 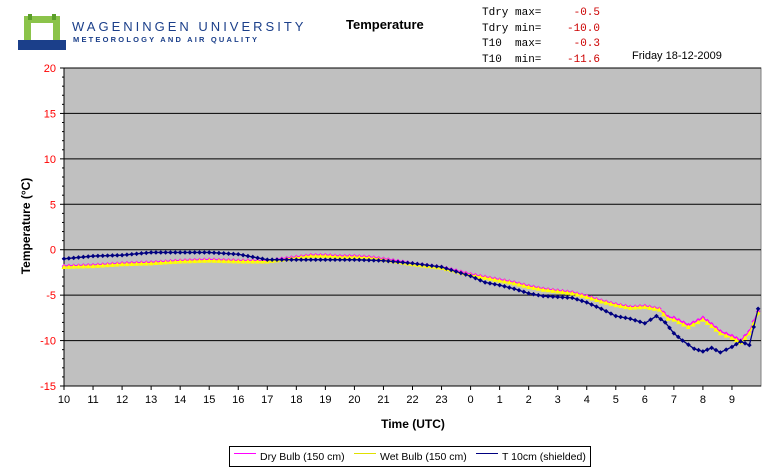 I want to click on x-tick-label: 16, so click(x=238, y=400).